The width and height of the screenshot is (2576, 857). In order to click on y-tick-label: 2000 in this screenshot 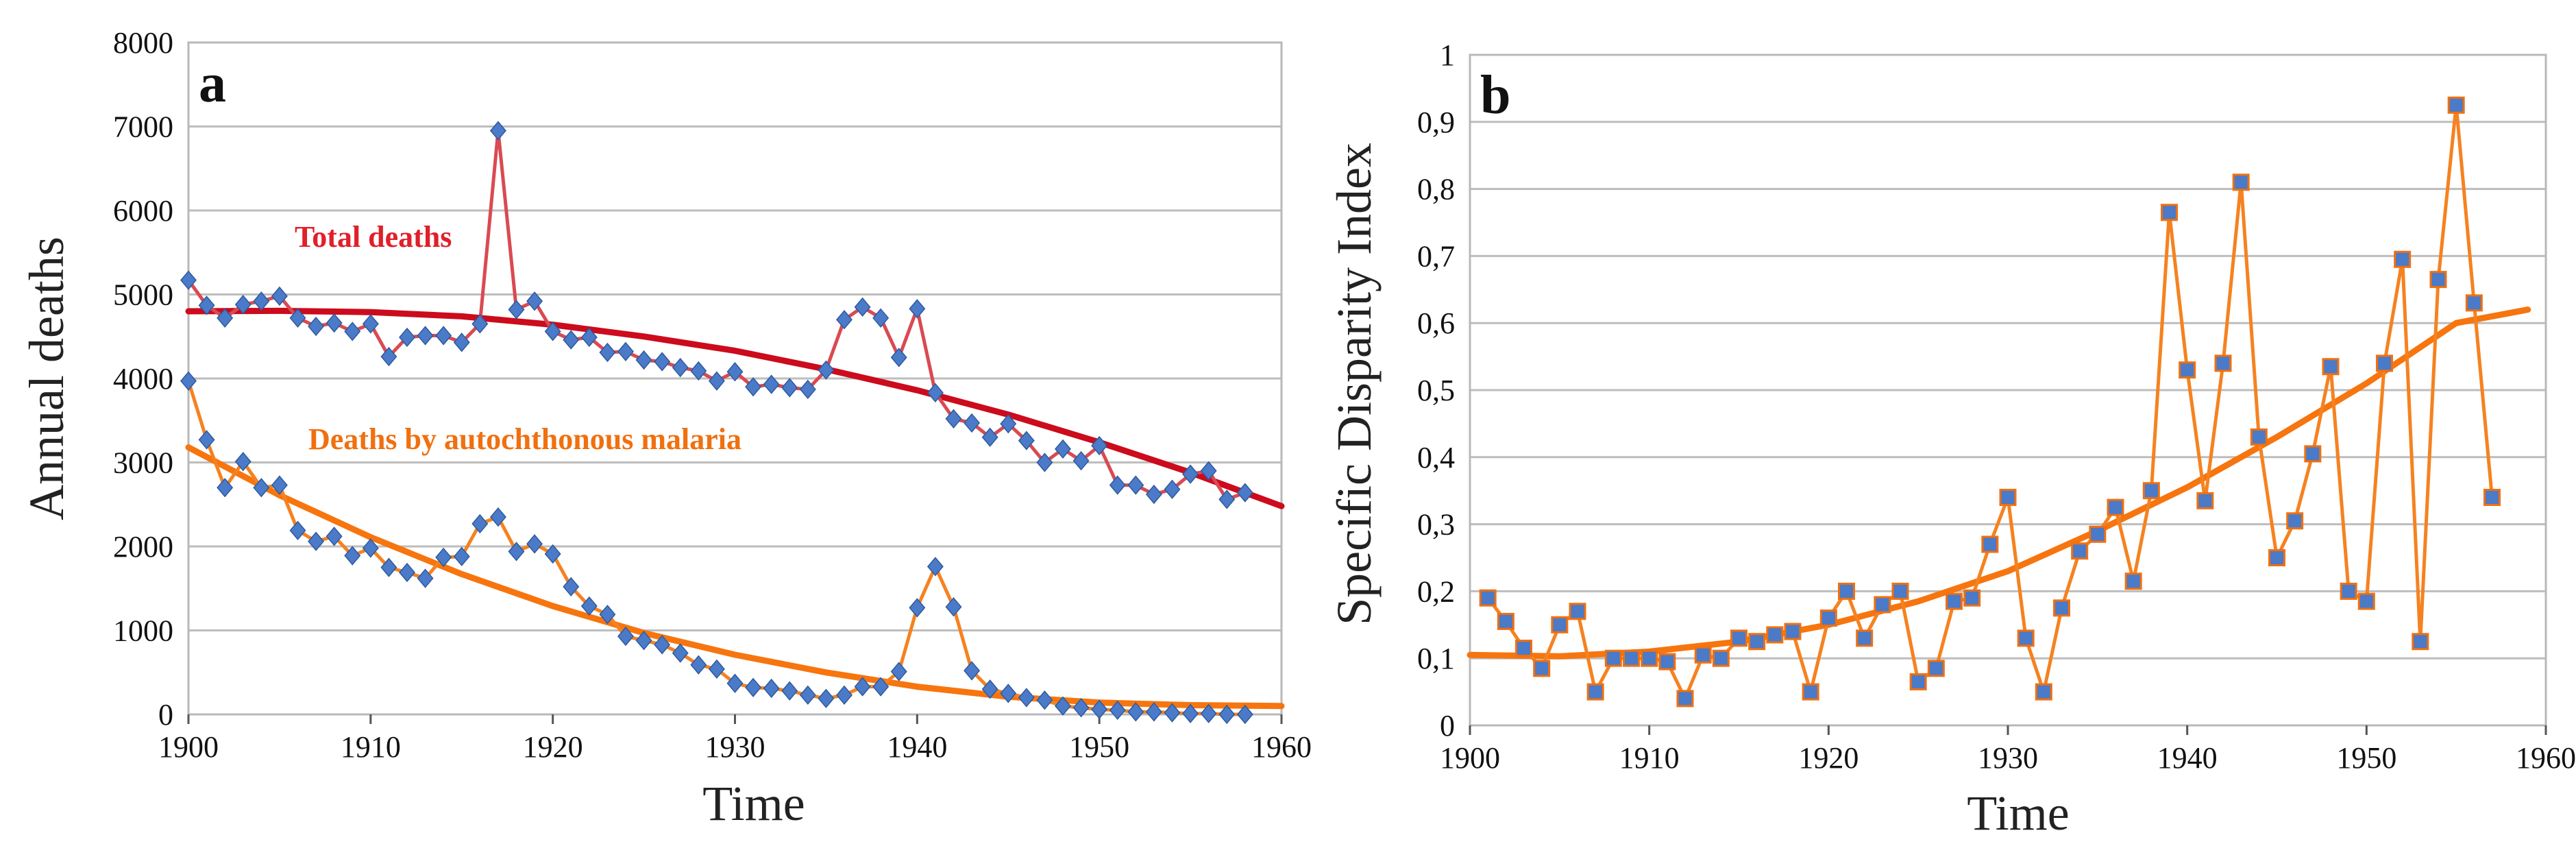, I will do `click(143, 547)`.